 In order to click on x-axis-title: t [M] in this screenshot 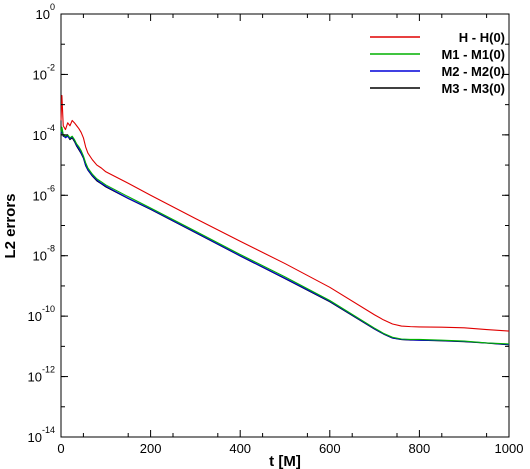, I will do `click(285, 461)`.